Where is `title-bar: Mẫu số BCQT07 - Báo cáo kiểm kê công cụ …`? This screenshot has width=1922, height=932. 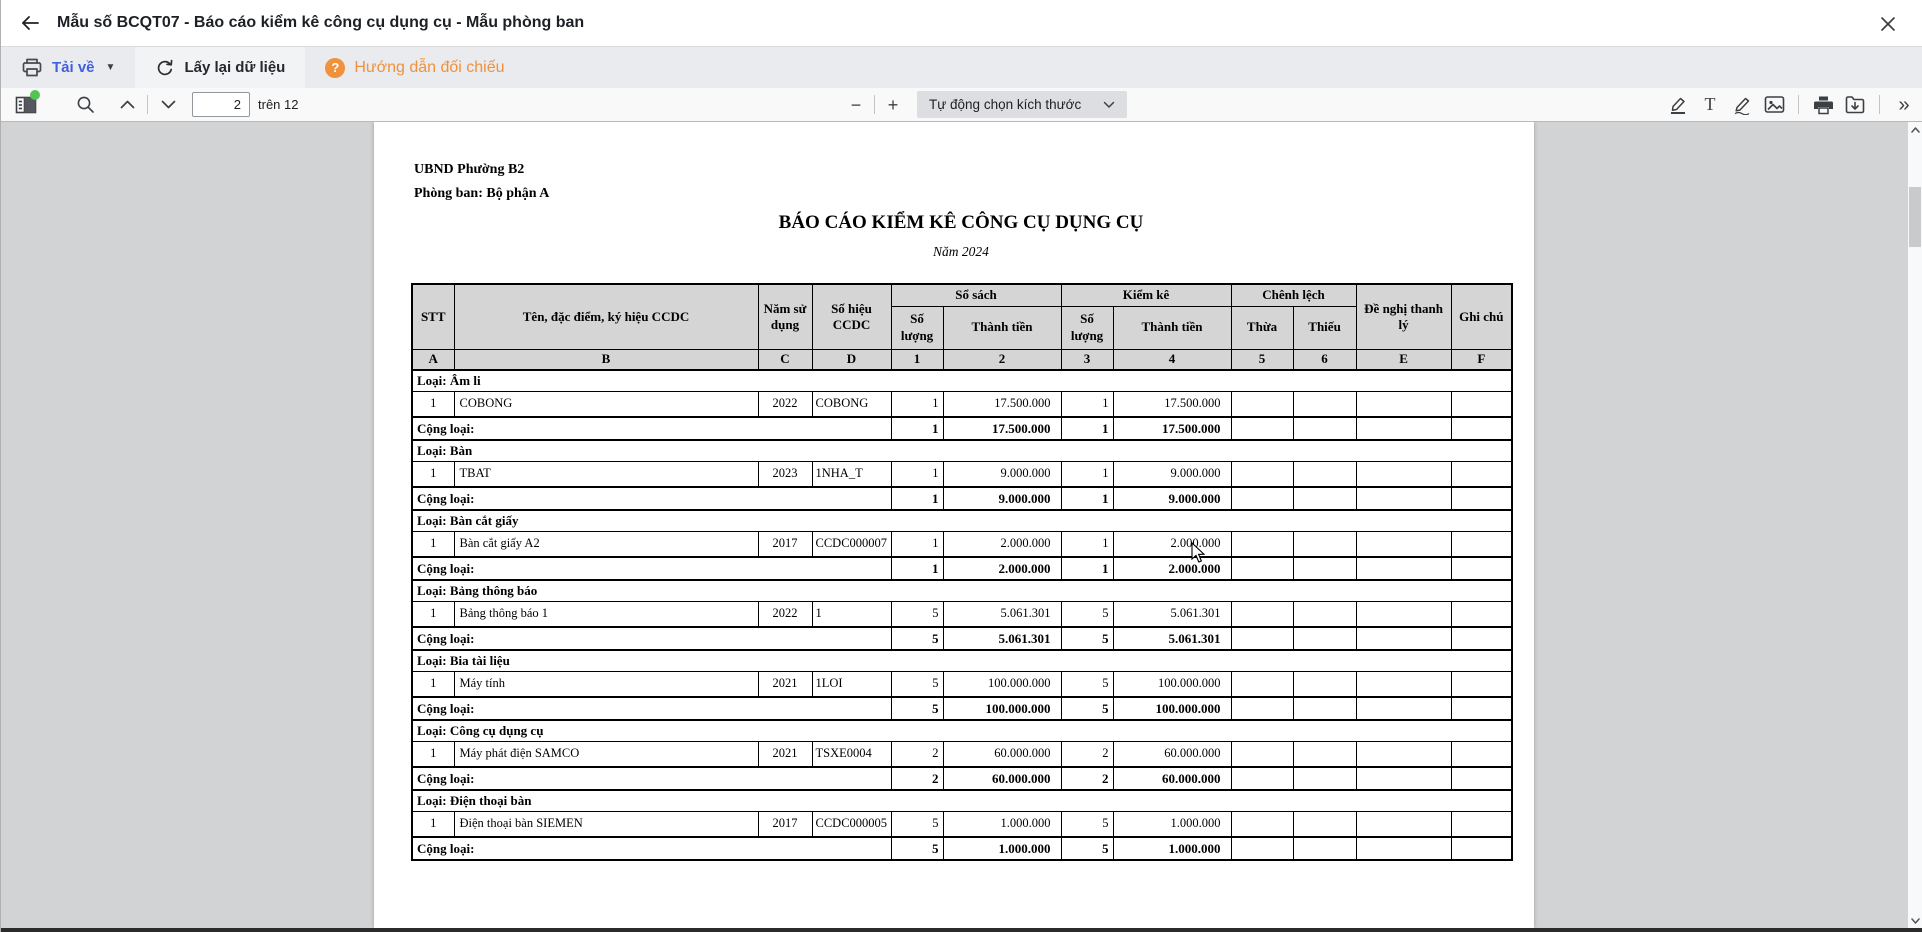
title-bar: Mẫu số BCQT07 - Báo cáo kiểm kê công cụ … is located at coordinates (961, 23).